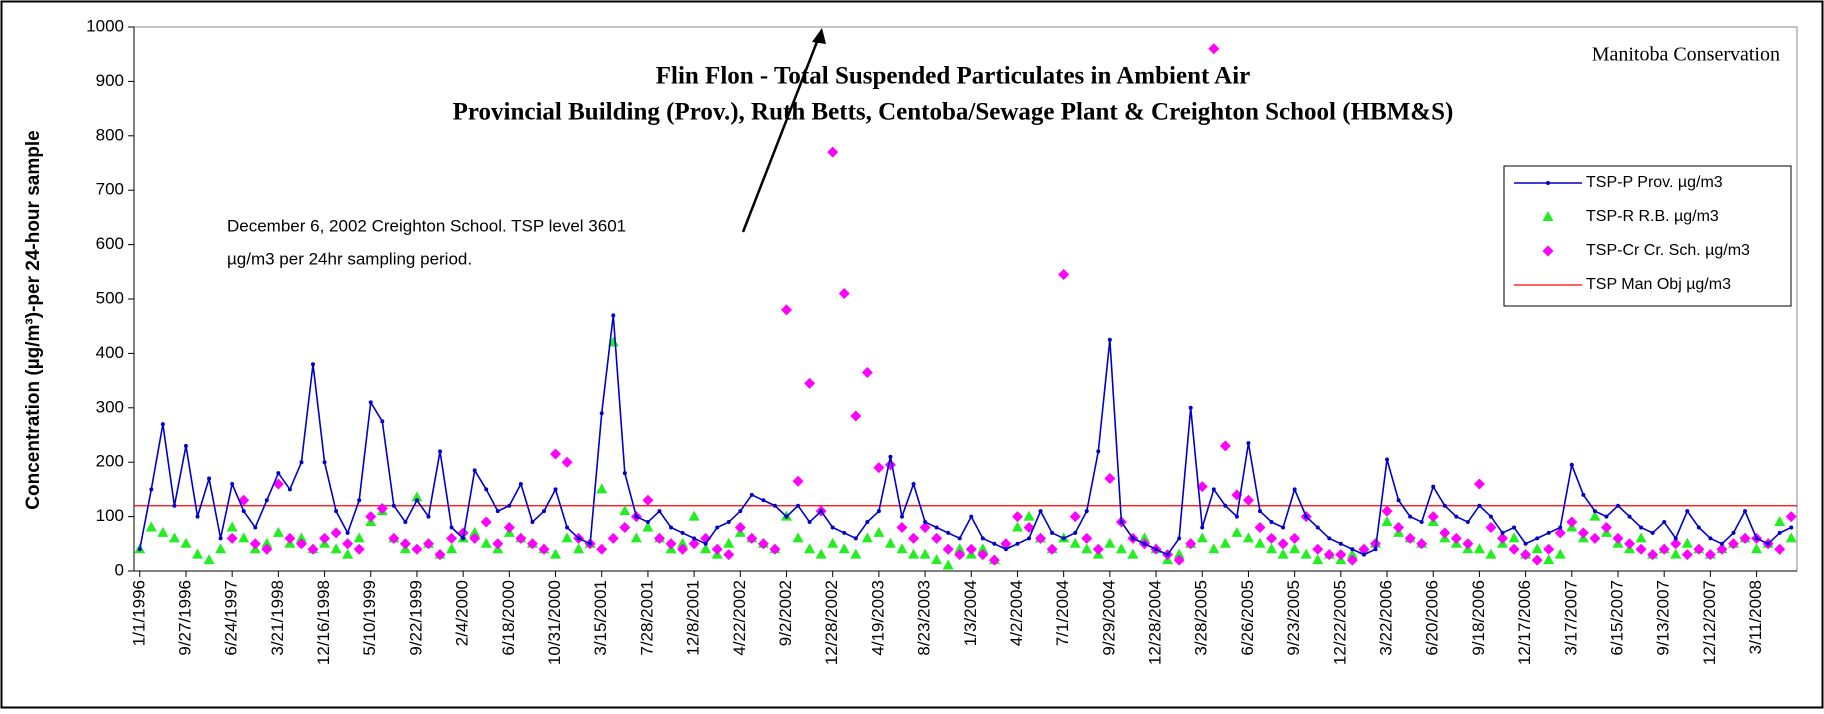 The height and width of the screenshot is (714, 1824). Describe the element at coordinates (110, 134) in the screenshot. I see `y-tick-label: 800` at that location.